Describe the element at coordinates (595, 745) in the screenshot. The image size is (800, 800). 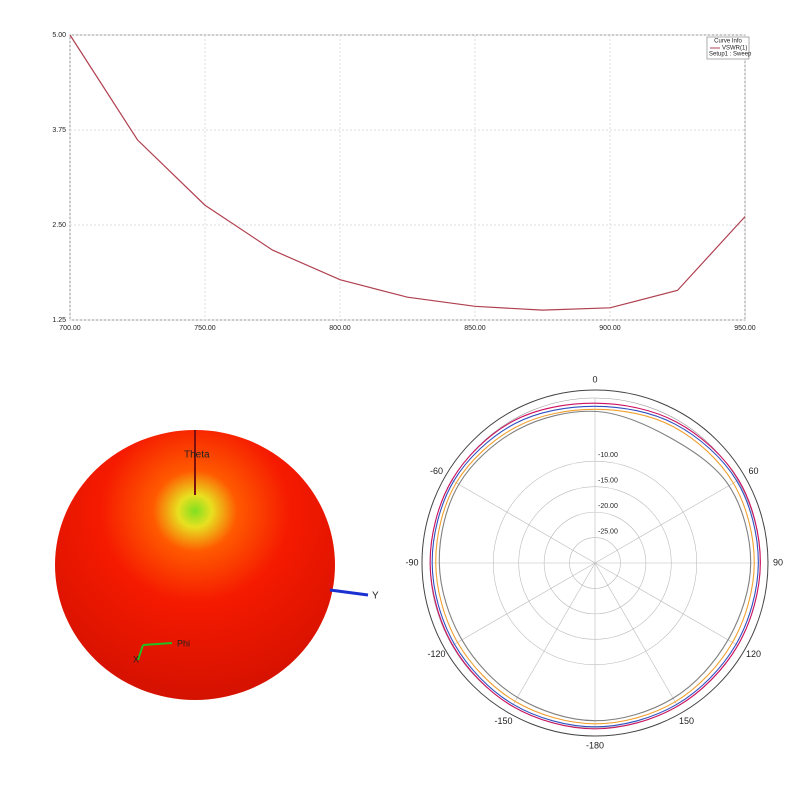
I see `angle-tick-label: -180` at that location.